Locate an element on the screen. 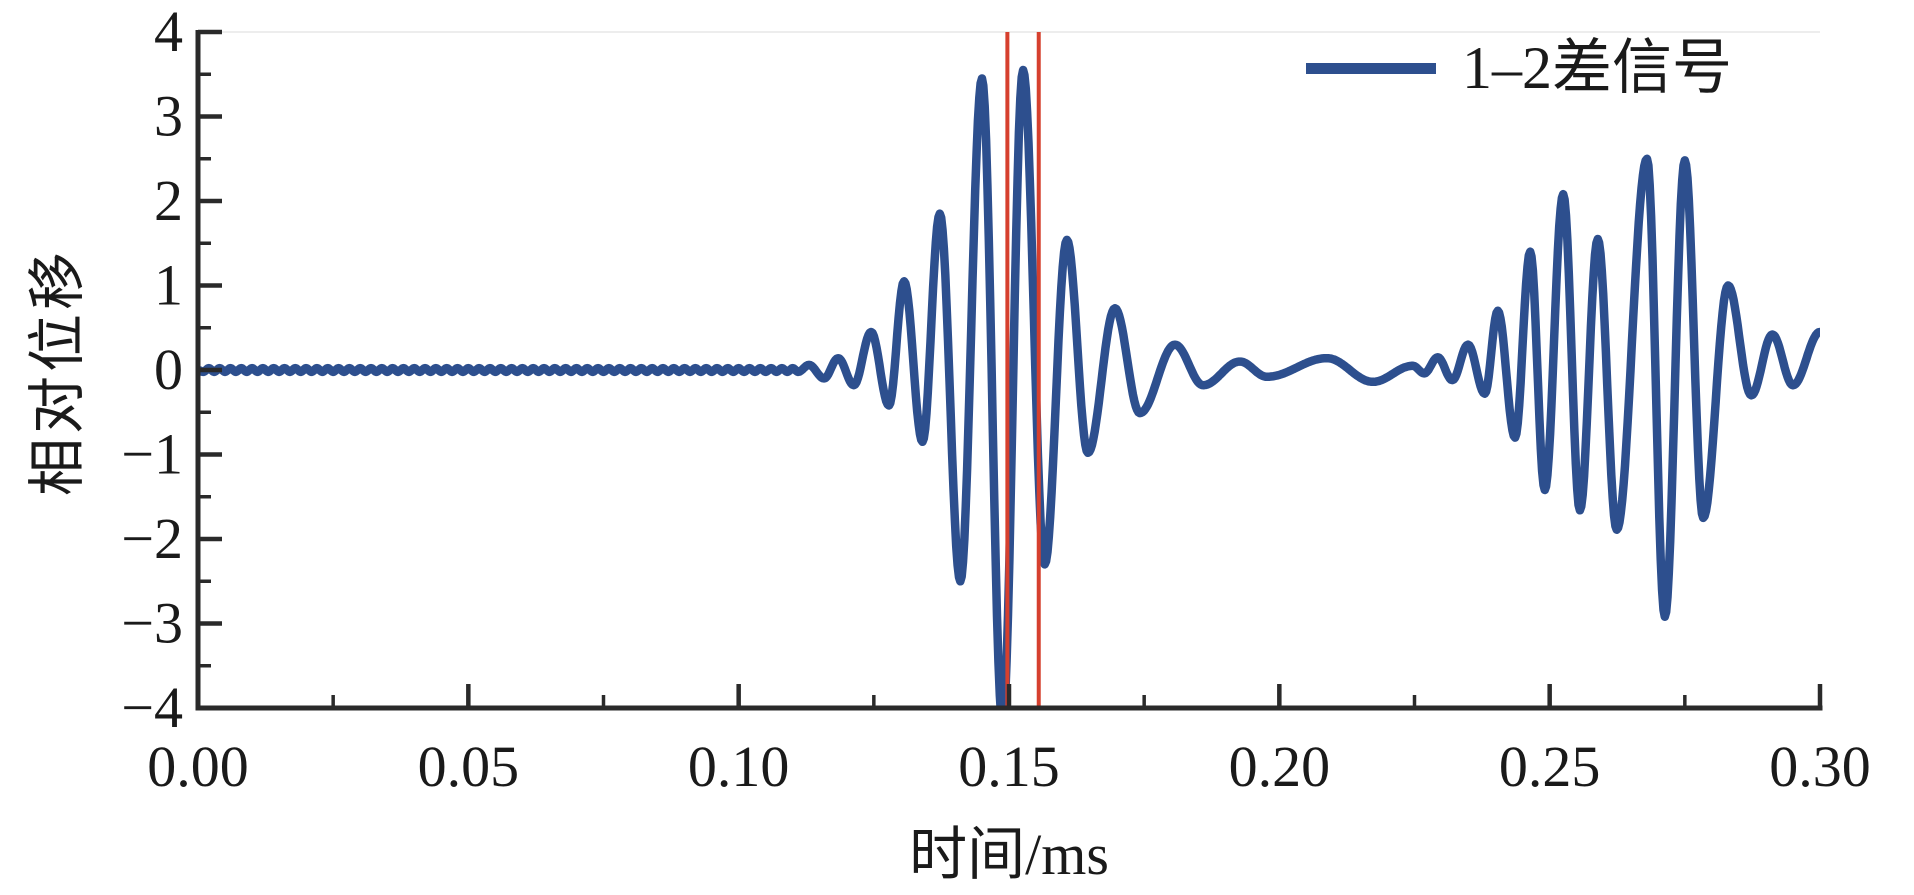 Image resolution: width=1914 pixels, height=895 pixels. x-tick-label: 0.05 is located at coordinates (469, 766).